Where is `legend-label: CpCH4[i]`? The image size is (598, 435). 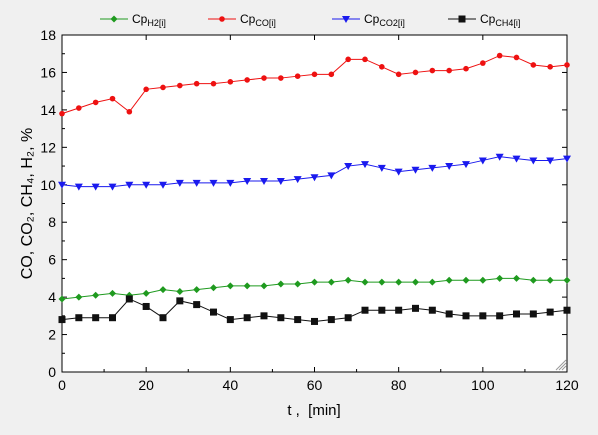
legend-label: CpCH4[i] is located at coordinates (500, 20).